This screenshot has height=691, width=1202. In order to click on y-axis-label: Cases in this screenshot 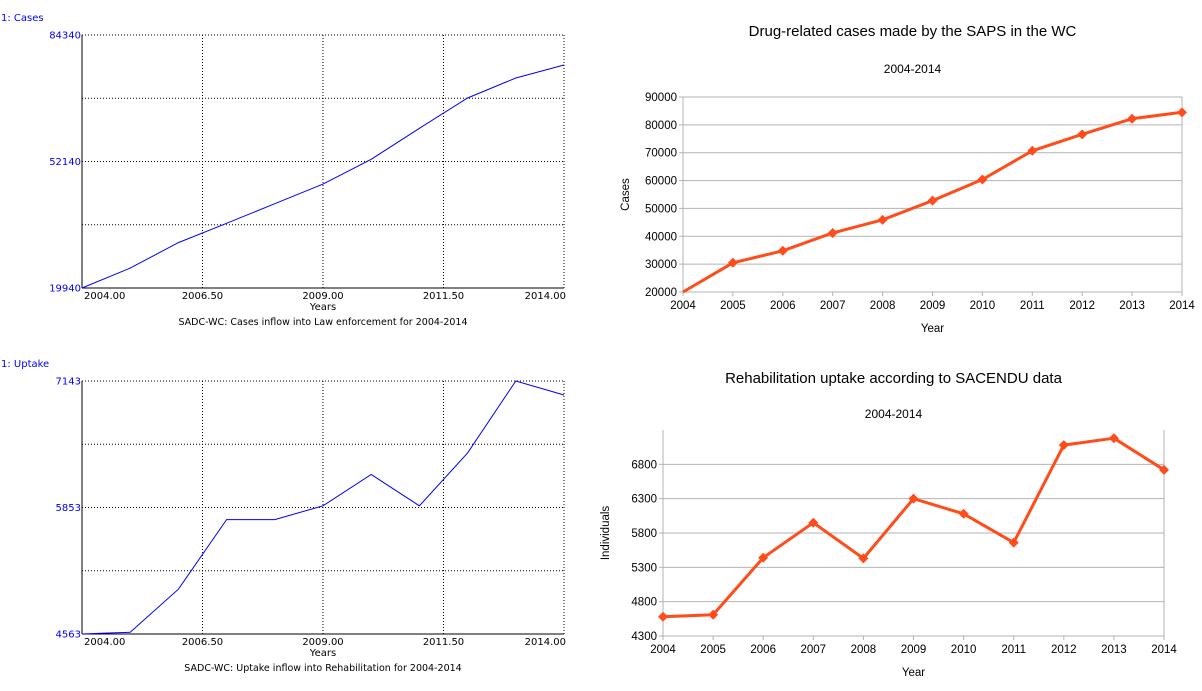, I will do `click(626, 194)`.